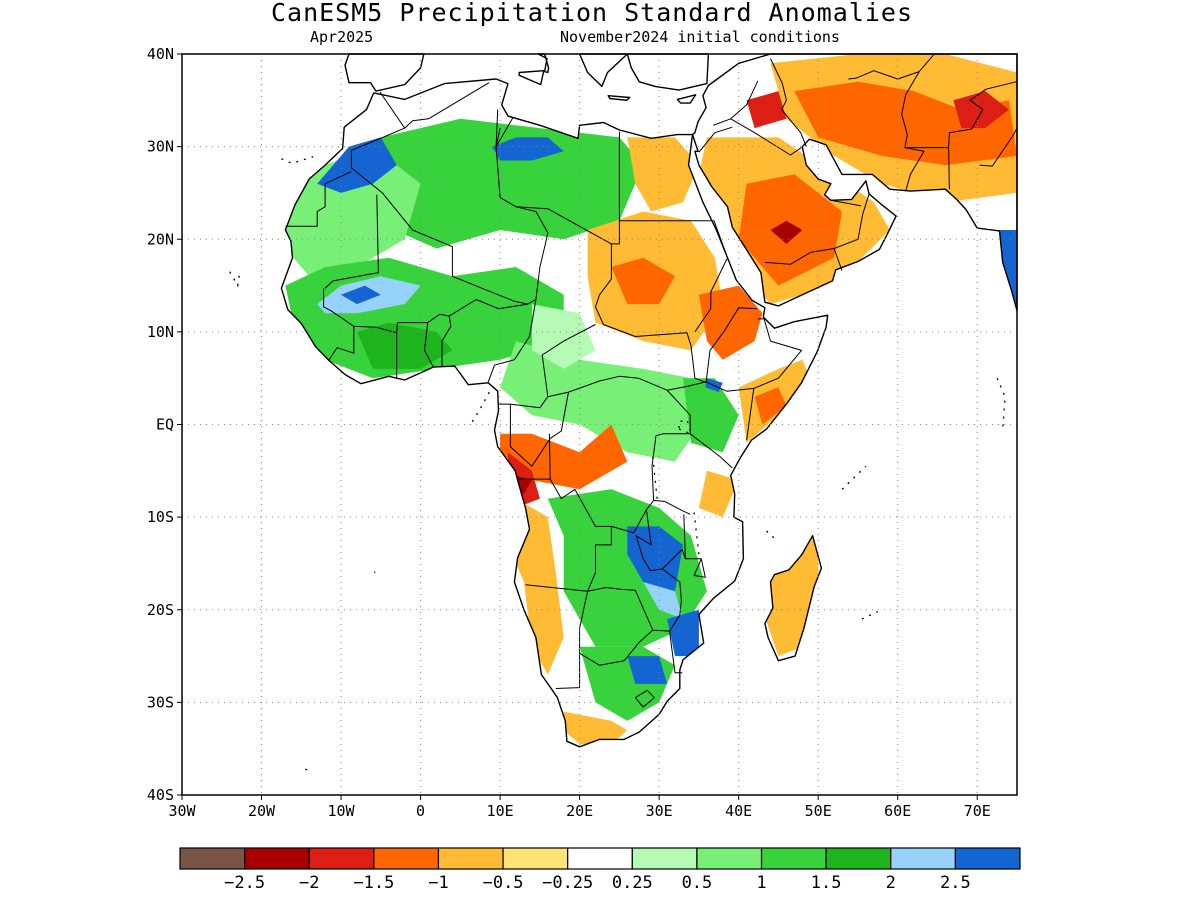  I want to click on colorbar-label: 1.5, so click(826, 883).